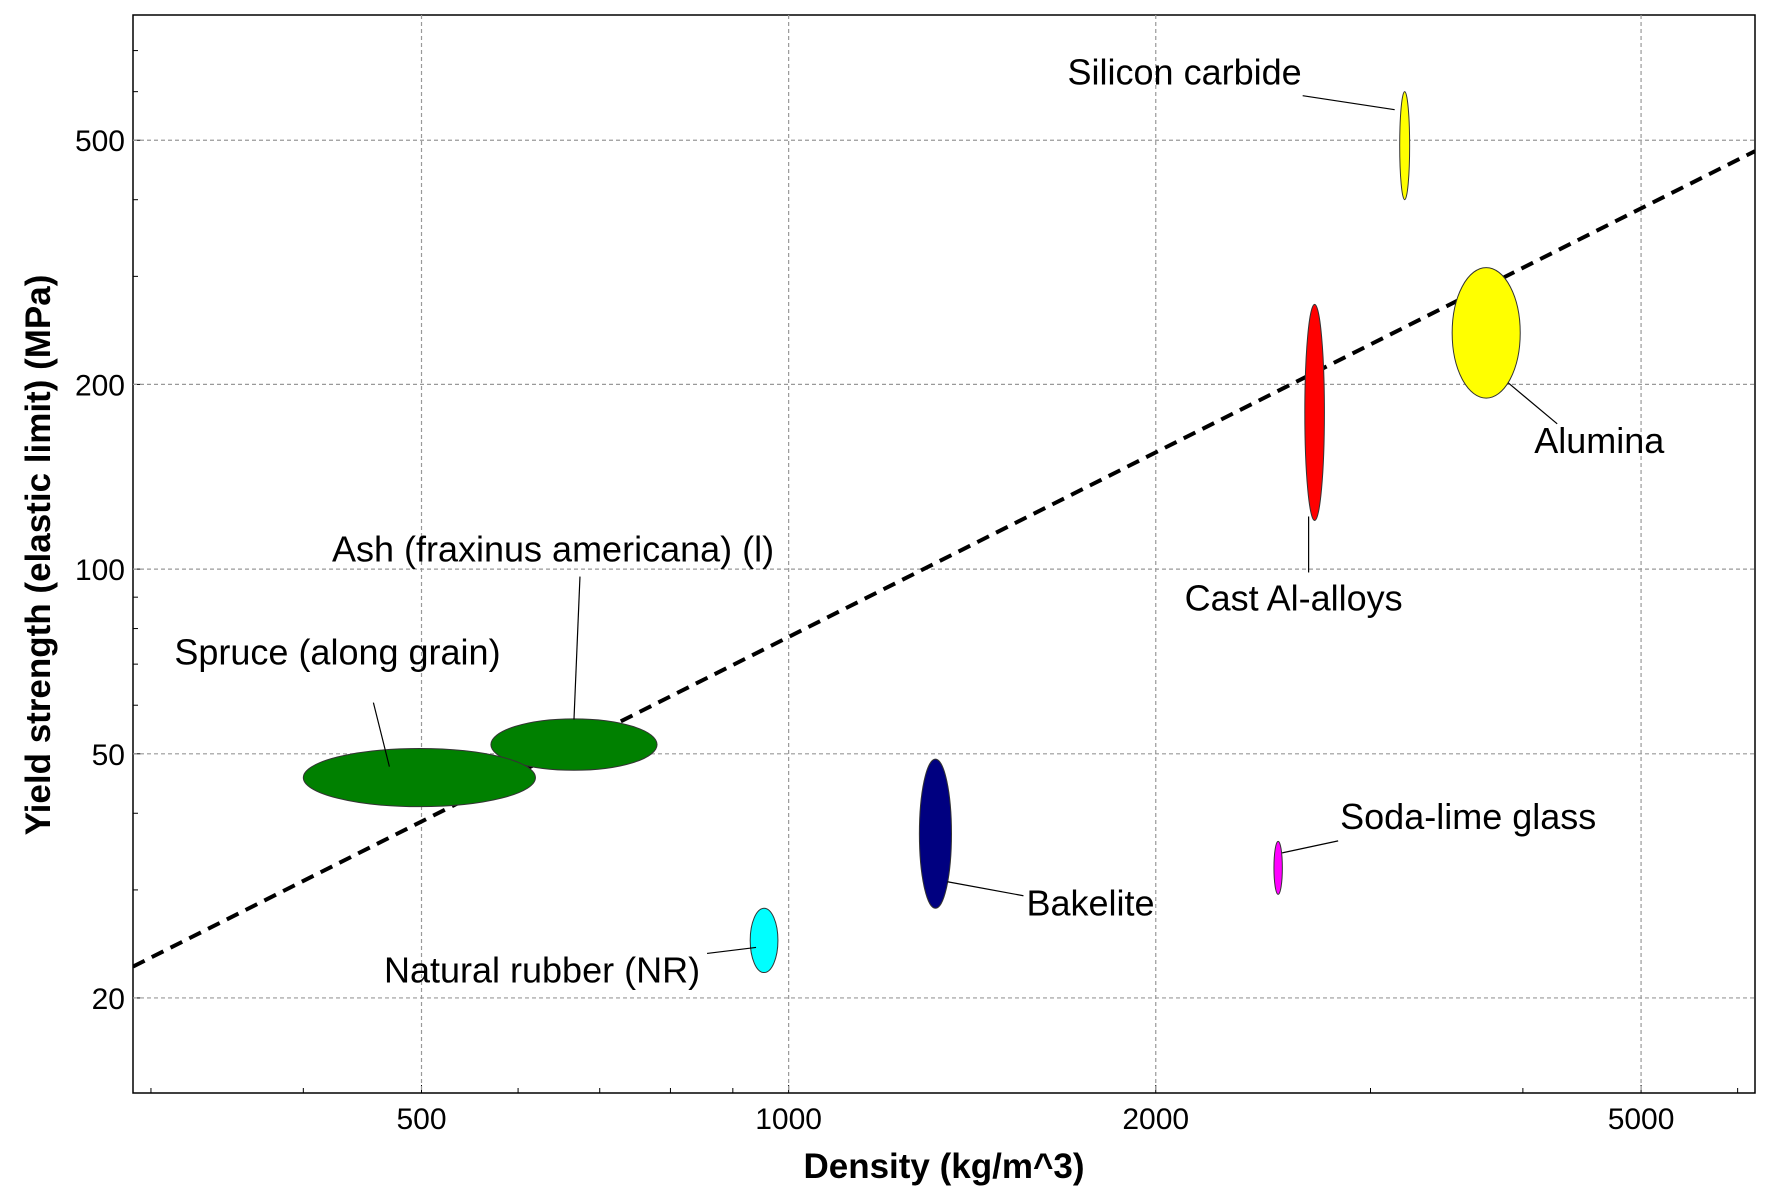  What do you see at coordinates (1532, 403) in the screenshot?
I see `leader-line-alumina` at bounding box center [1532, 403].